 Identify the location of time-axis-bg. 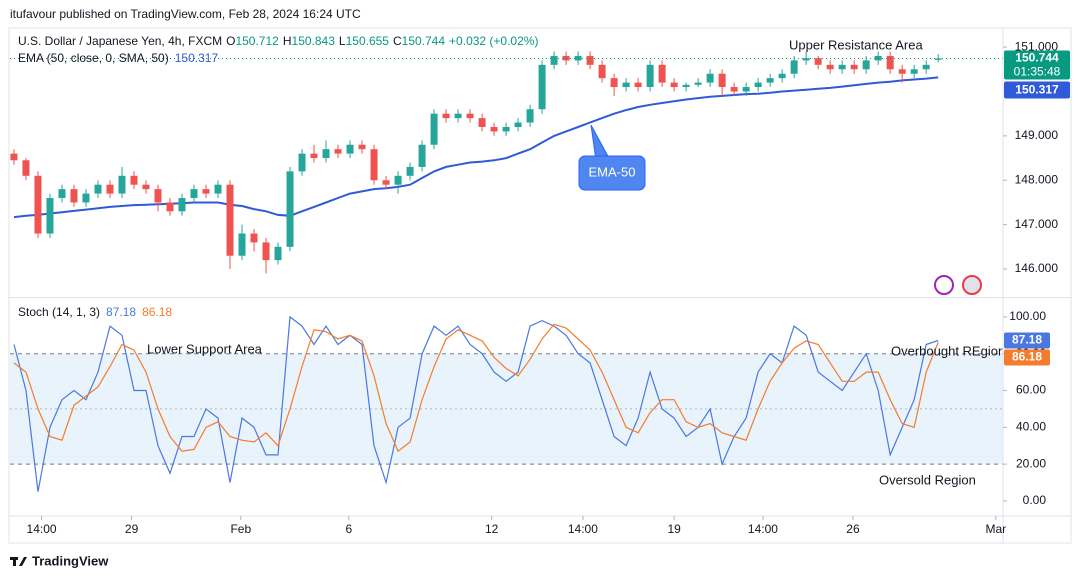
(540, 529).